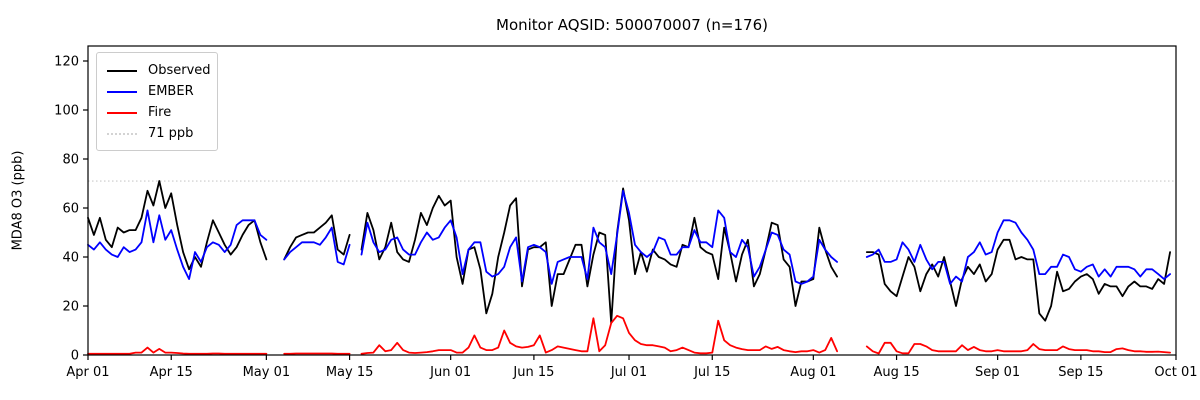  Describe the element at coordinates (997, 372) in the screenshot. I see `x-tick-label: Sep 01` at that location.